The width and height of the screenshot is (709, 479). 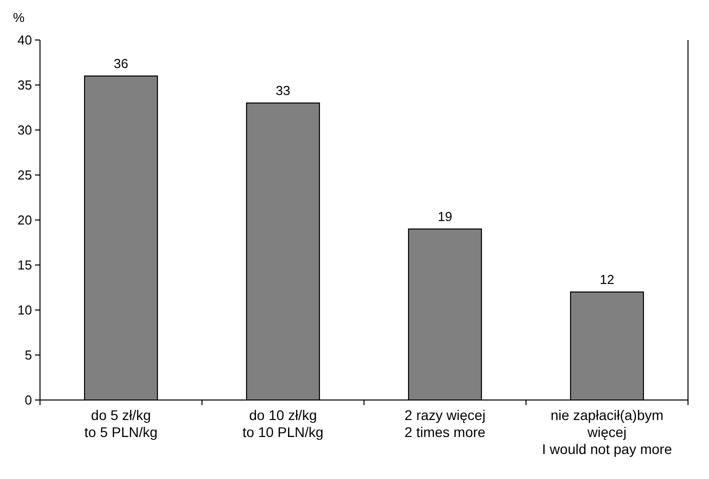 I want to click on data-label: 36, so click(x=121, y=63).